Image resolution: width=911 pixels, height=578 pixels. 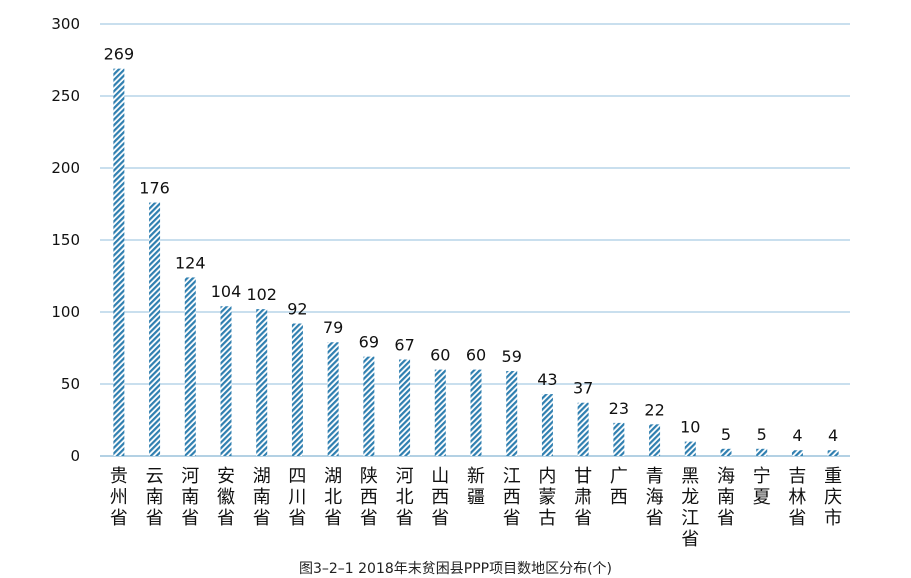 I want to click on data-label: 22, so click(x=654, y=409).